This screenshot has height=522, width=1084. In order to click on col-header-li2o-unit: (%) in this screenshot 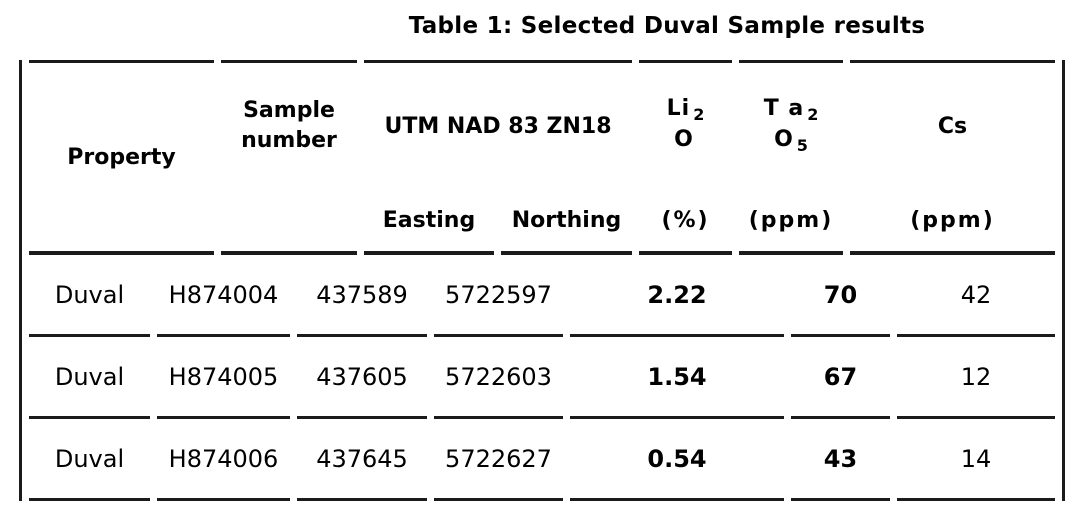, I will do `click(686, 222)`.